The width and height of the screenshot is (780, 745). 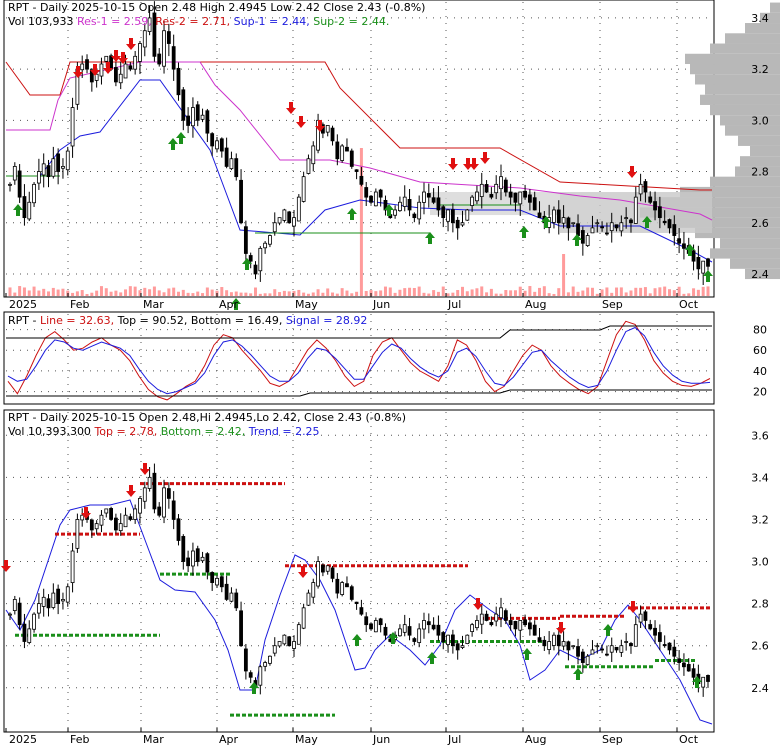 What do you see at coordinates (689, 304) in the screenshot?
I see `x-tick-label: Oct` at bounding box center [689, 304].